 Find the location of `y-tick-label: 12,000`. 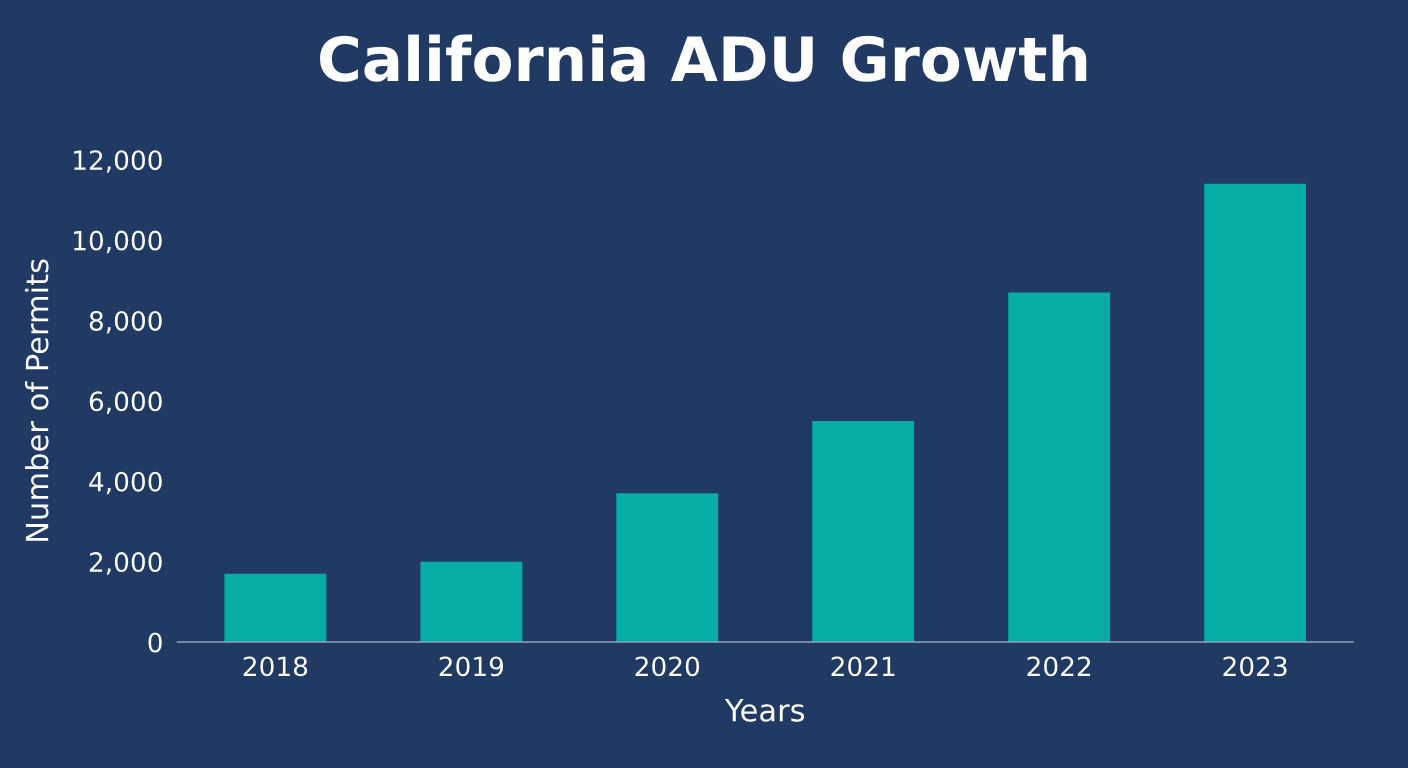

y-tick-label: 12,000 is located at coordinates (118, 161).